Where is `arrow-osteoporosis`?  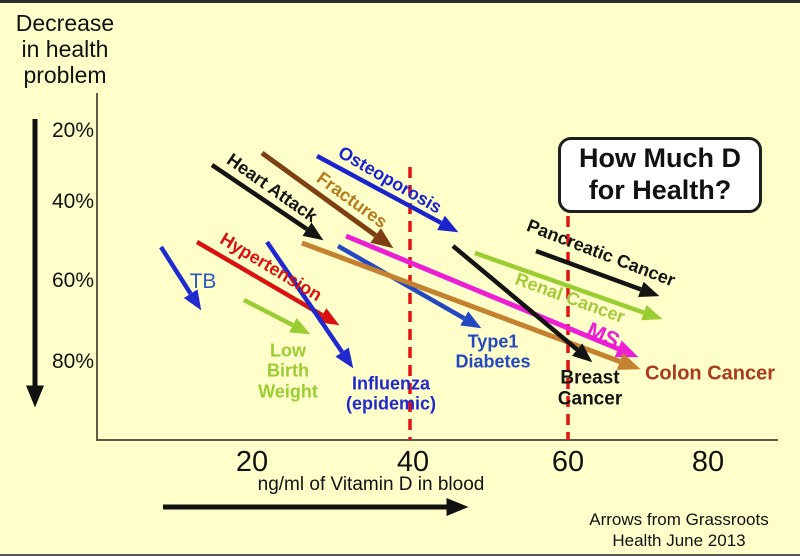 arrow-osteoporosis is located at coordinates (387, 193).